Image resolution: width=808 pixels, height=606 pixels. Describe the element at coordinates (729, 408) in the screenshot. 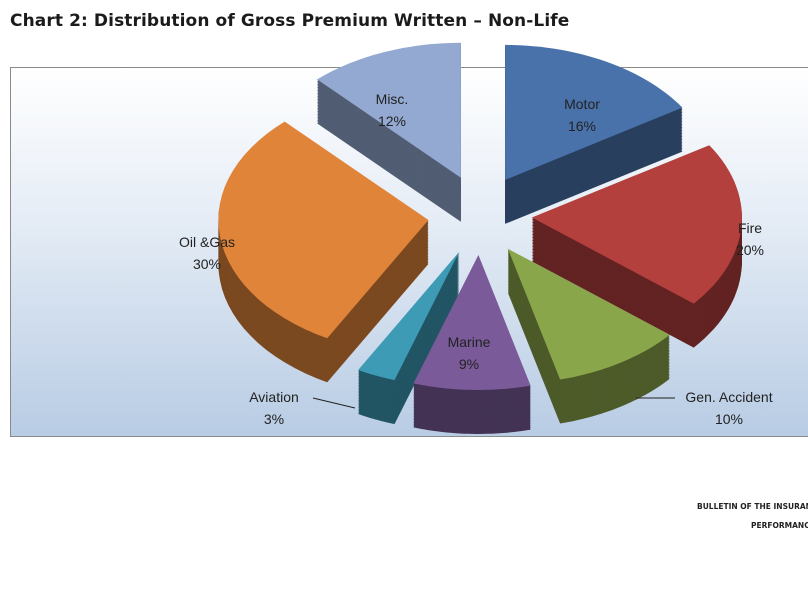

I see `label-gen-accident: Gen. Accident 10%` at that location.